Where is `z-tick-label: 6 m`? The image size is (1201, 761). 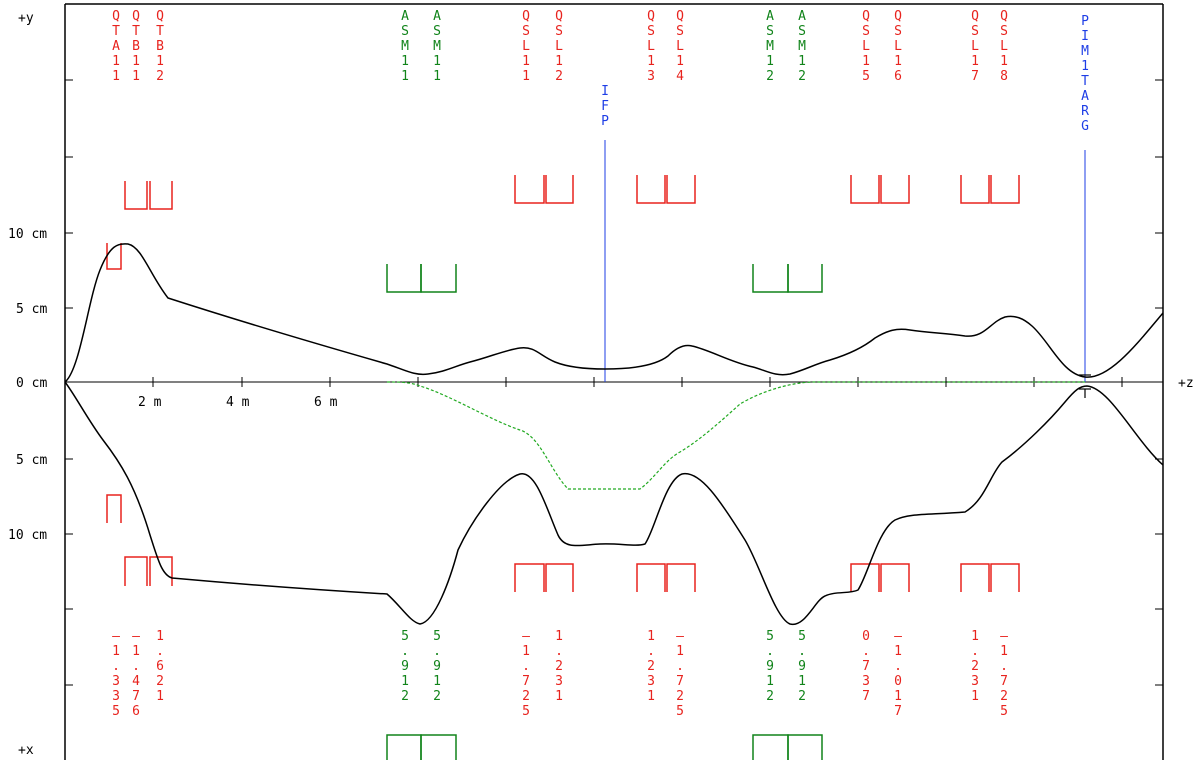
z-tick-label: 6 m is located at coordinates (326, 402).